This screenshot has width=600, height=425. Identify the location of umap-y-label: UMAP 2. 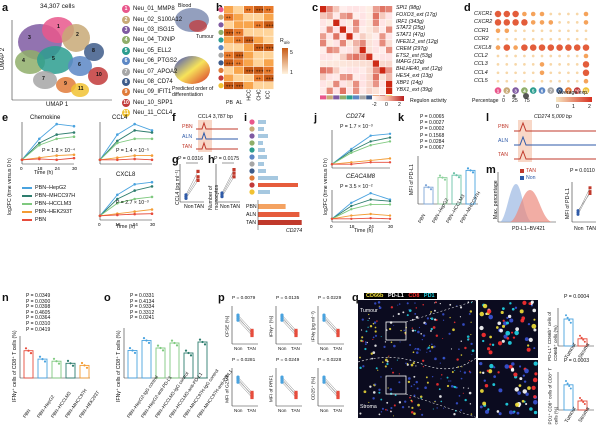
(3, 59).